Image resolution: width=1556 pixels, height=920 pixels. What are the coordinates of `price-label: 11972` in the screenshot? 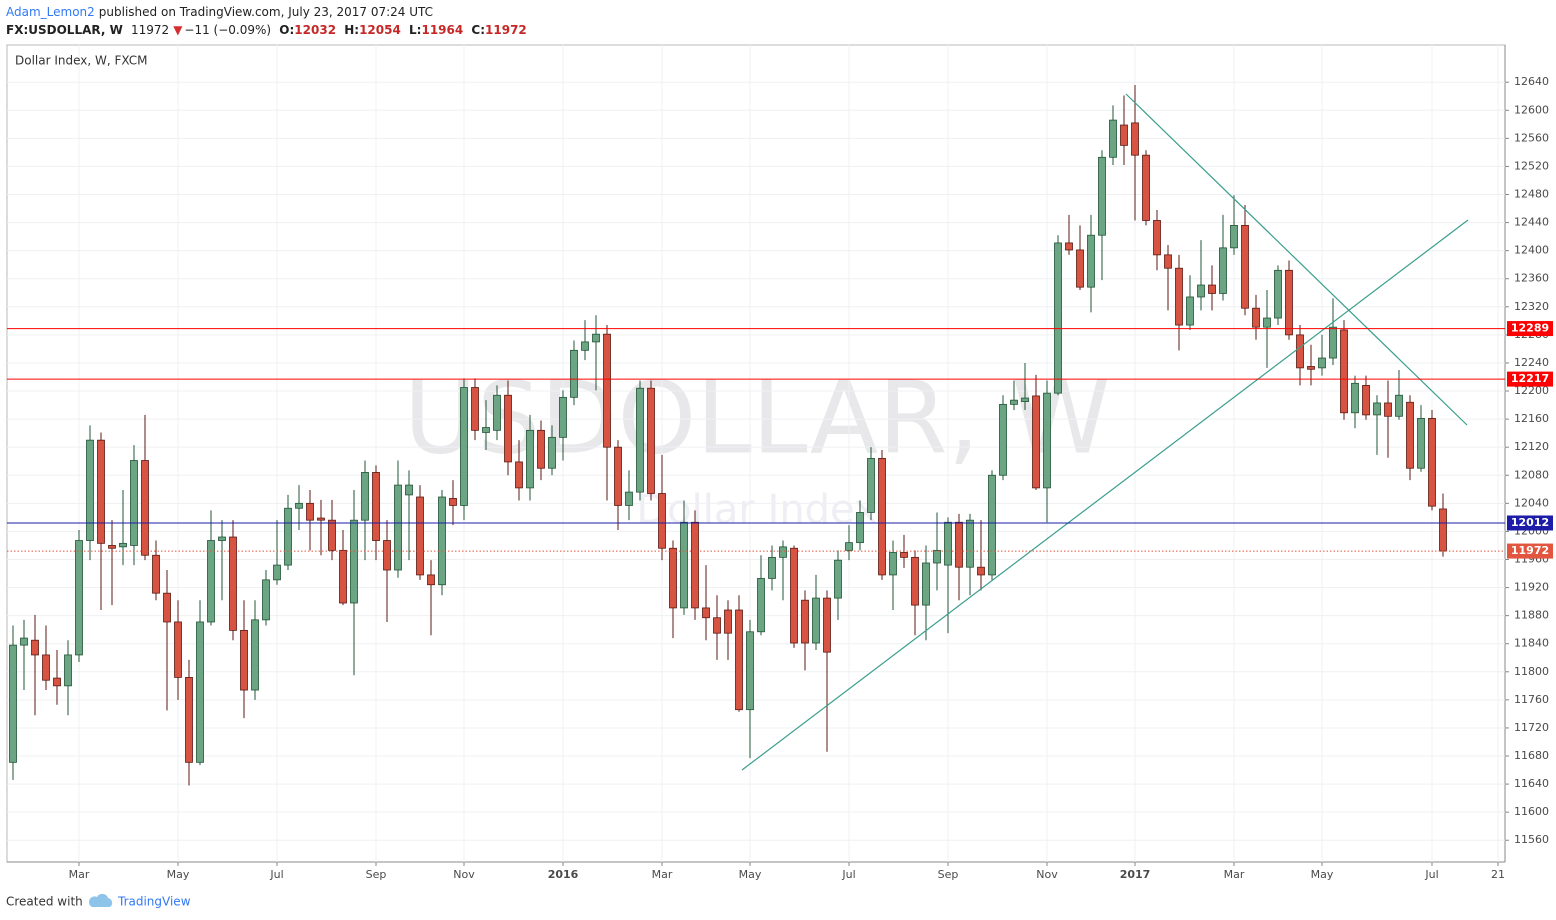 It's located at (1530, 550).